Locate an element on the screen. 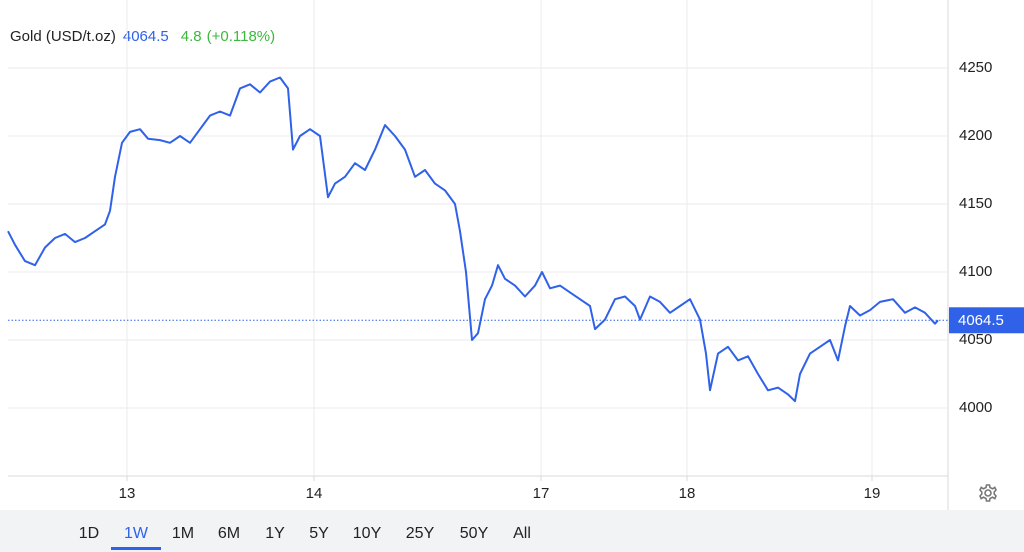 The height and width of the screenshot is (552, 1024). range-button: 1W is located at coordinates (136, 533).